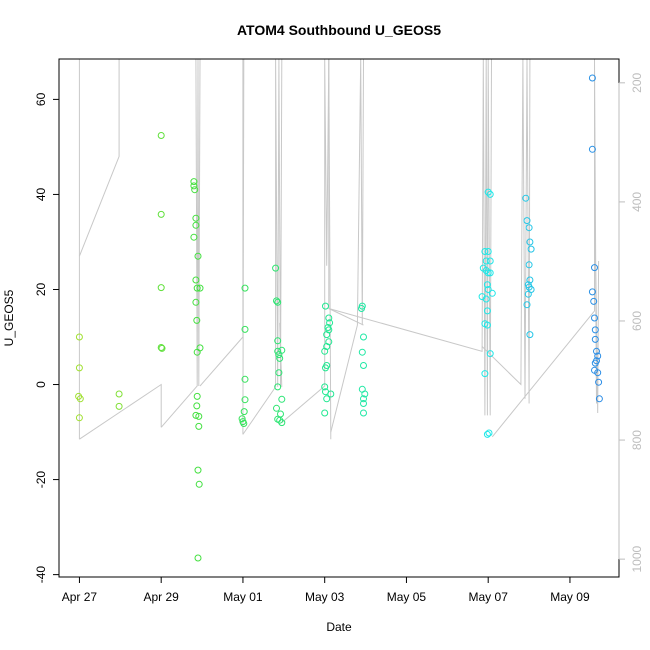  I want to click on y-tick-label: 40, so click(41, 194).